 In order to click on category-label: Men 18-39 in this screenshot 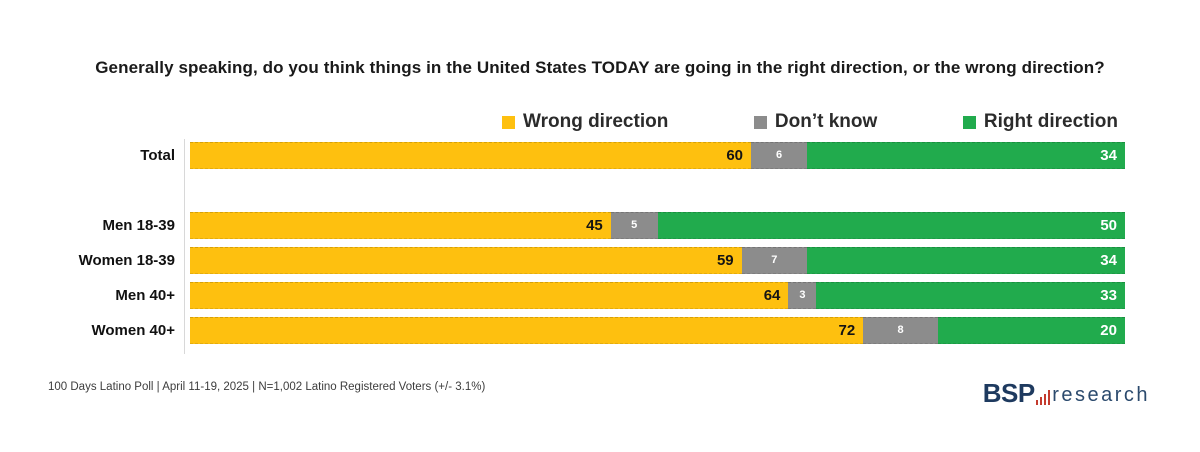, I will do `click(138, 225)`.